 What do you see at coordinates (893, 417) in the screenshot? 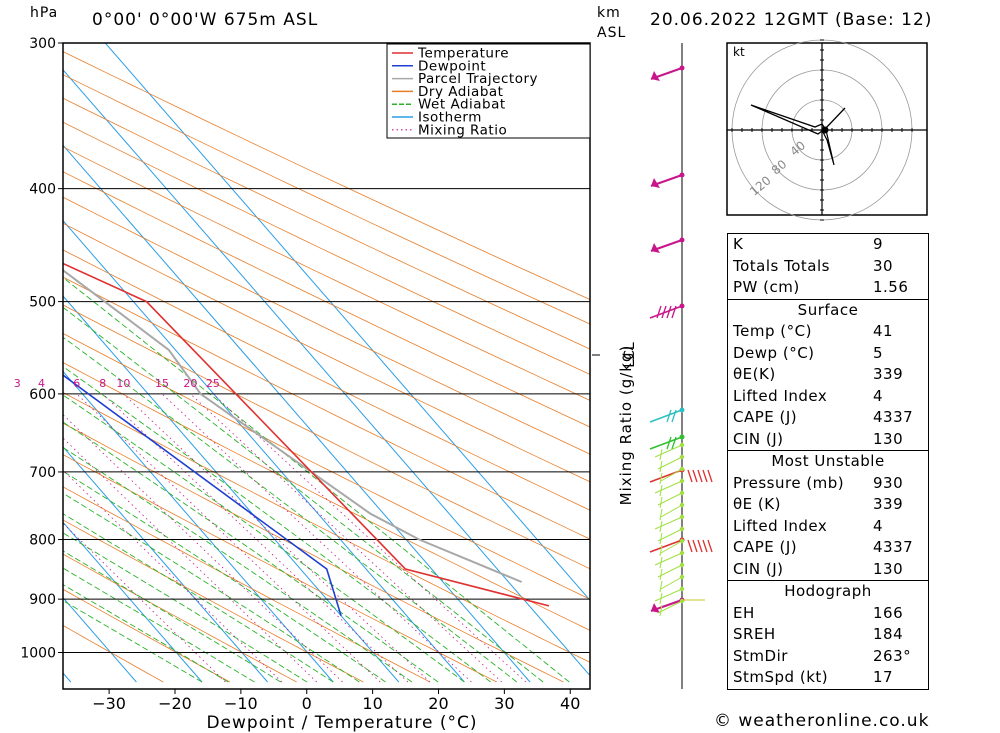
I see `surface-value: 4337` at bounding box center [893, 417].